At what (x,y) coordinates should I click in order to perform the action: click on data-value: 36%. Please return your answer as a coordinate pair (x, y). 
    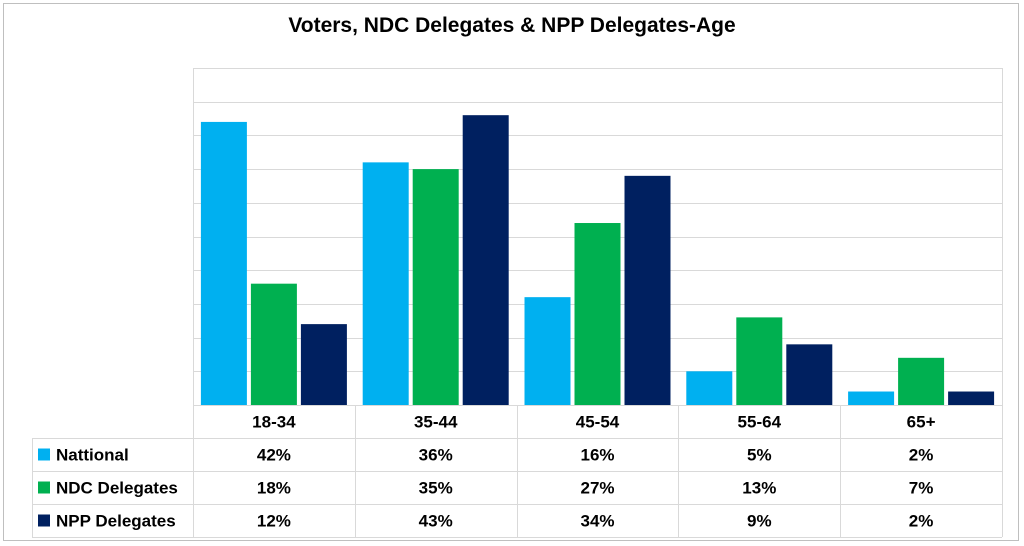
    Looking at the image, I should click on (436, 455).